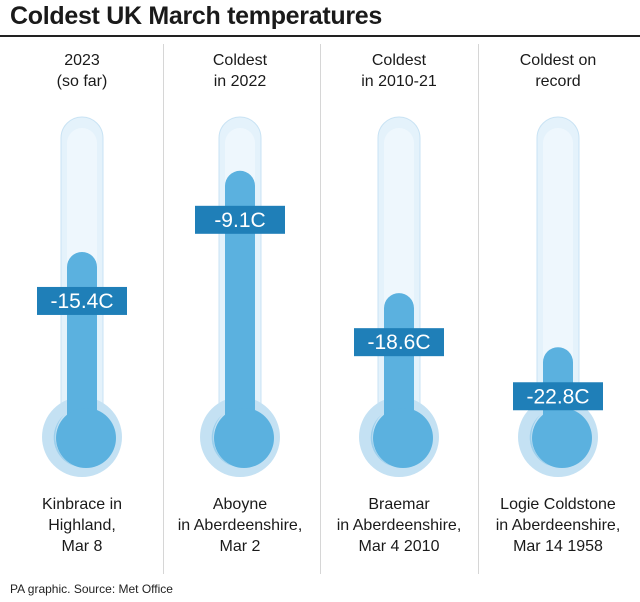  Describe the element at coordinates (82, 71) in the screenshot. I see `column-header: 2023 (so far)` at that location.